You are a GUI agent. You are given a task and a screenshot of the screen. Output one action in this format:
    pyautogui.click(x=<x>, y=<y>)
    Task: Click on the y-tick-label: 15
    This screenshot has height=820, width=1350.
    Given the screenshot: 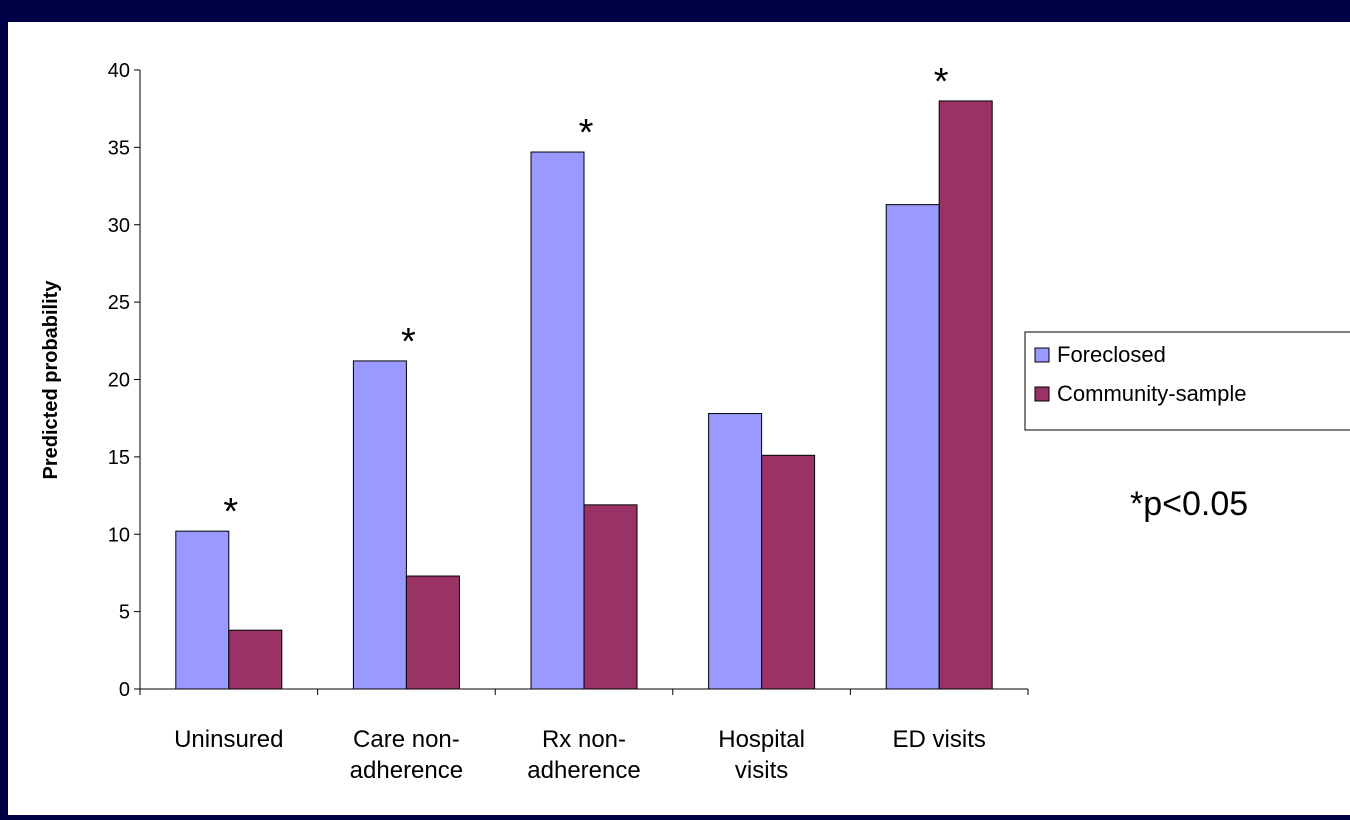 What is the action you would take?
    pyautogui.click(x=119, y=458)
    